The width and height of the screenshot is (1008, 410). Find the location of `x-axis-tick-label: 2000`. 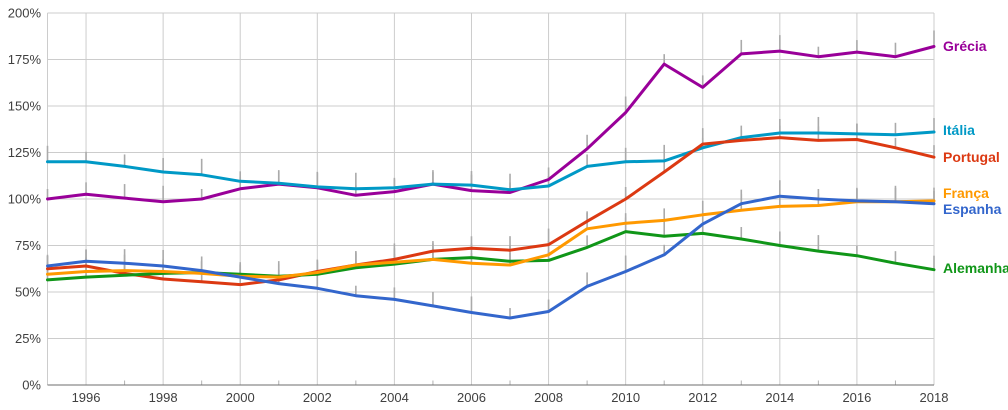

x-axis-tick-label: 2000 is located at coordinates (240, 397).